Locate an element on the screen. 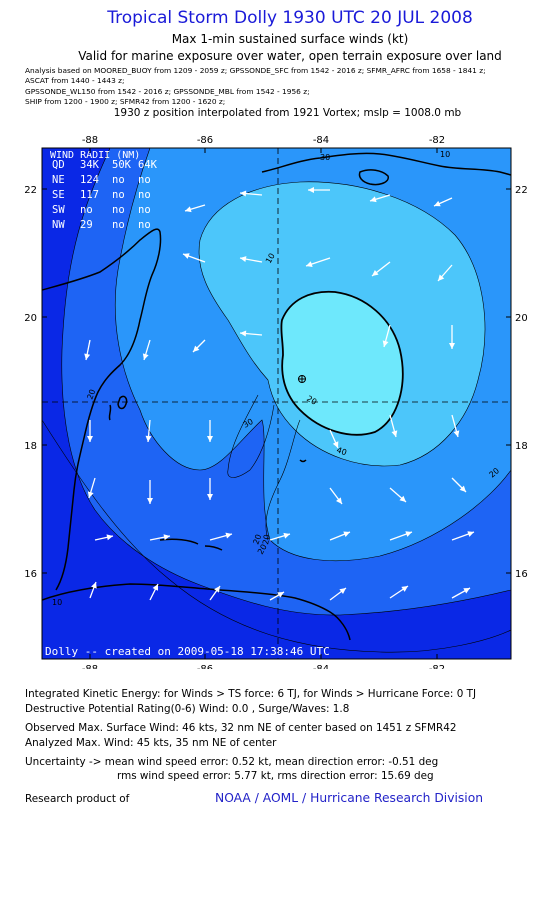 This screenshot has height=915, width=560. yucatan-coast is located at coordinates (102, 409).